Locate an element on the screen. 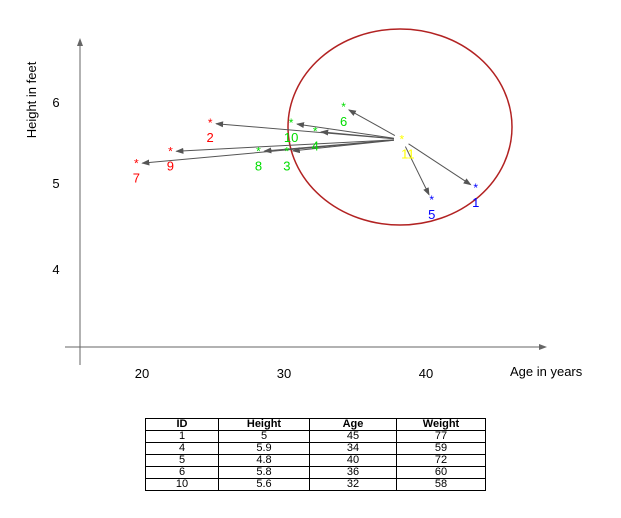 This screenshot has width=621, height=518. neighbor-arrows is located at coordinates (306, 152).